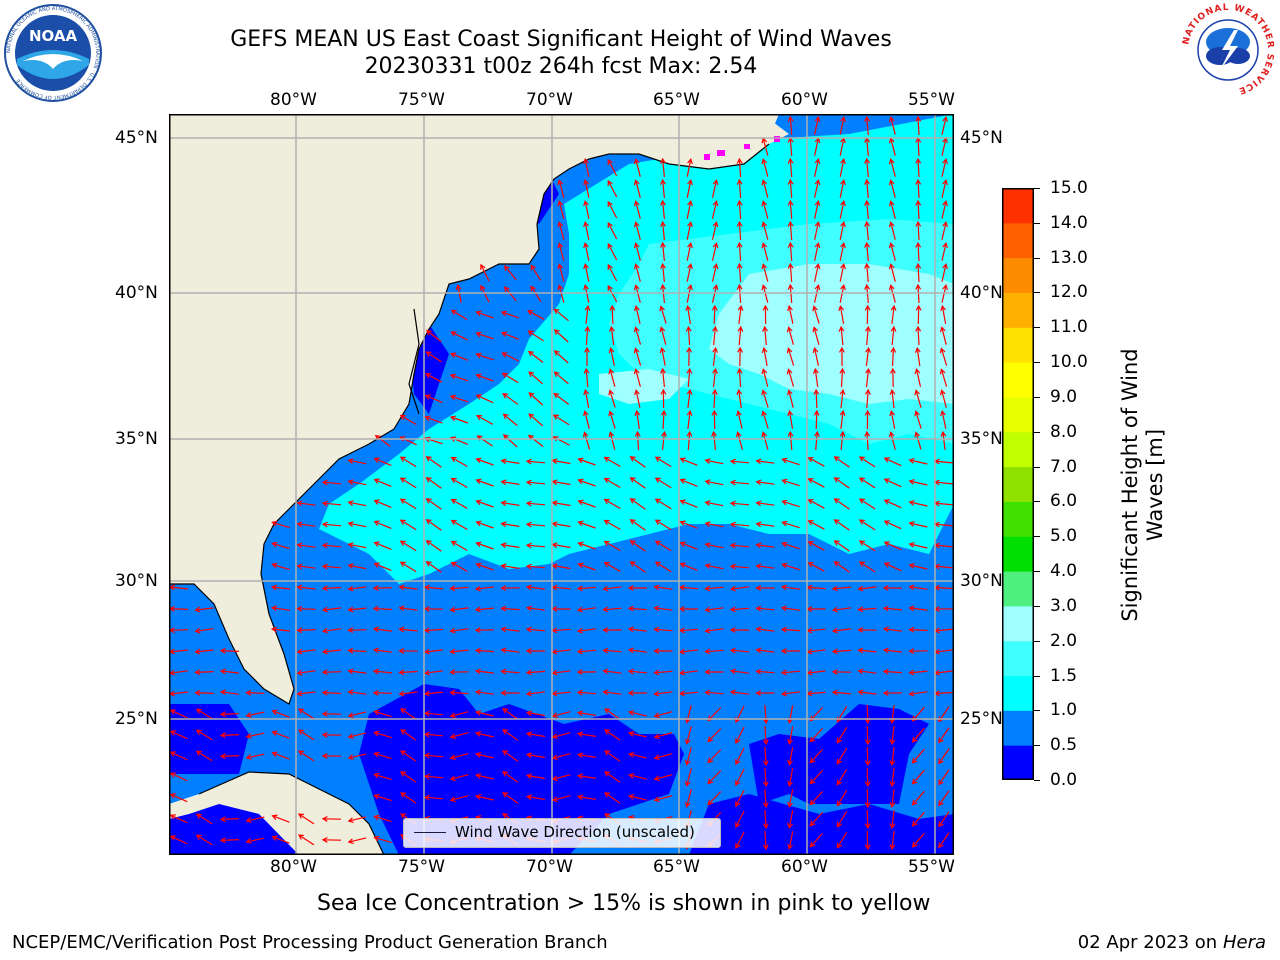  What do you see at coordinates (561, 66) in the screenshot?
I see `chart-subtitle: 20230331 t00z 264h fcst Max: 2.54` at bounding box center [561, 66].